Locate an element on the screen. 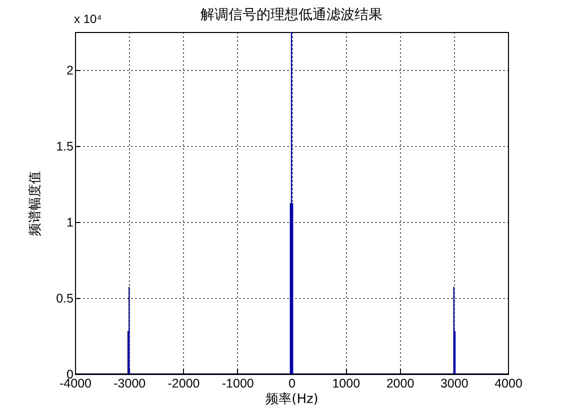 This screenshot has height=420, width=561. x-tick-label: 1000 is located at coordinates (346, 383).